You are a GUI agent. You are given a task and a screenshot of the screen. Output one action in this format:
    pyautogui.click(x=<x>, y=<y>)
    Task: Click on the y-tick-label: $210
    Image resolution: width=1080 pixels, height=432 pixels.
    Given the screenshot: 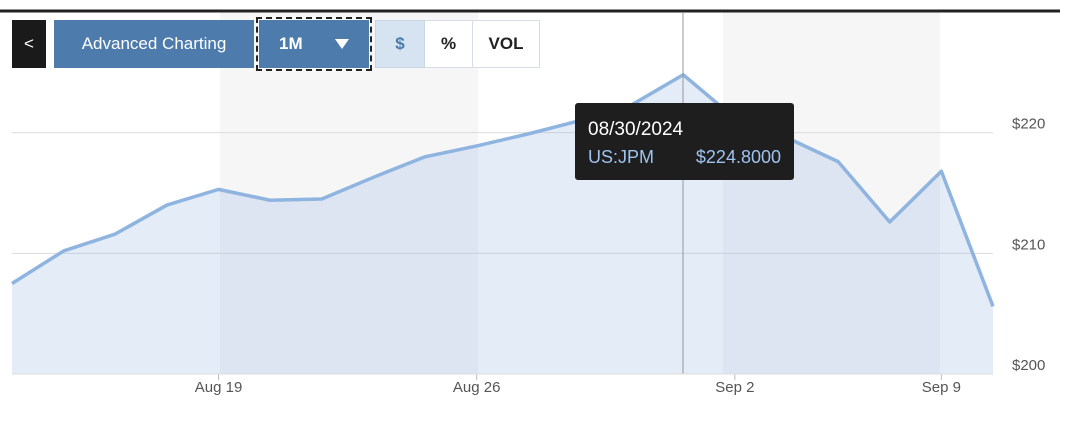 What is the action you would take?
    pyautogui.click(x=1028, y=244)
    